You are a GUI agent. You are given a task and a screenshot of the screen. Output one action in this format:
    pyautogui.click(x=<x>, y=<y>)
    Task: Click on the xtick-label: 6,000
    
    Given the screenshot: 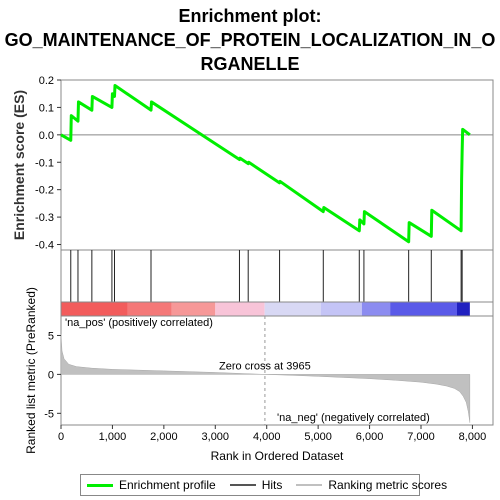 What is the action you would take?
    pyautogui.click(x=370, y=437)
    